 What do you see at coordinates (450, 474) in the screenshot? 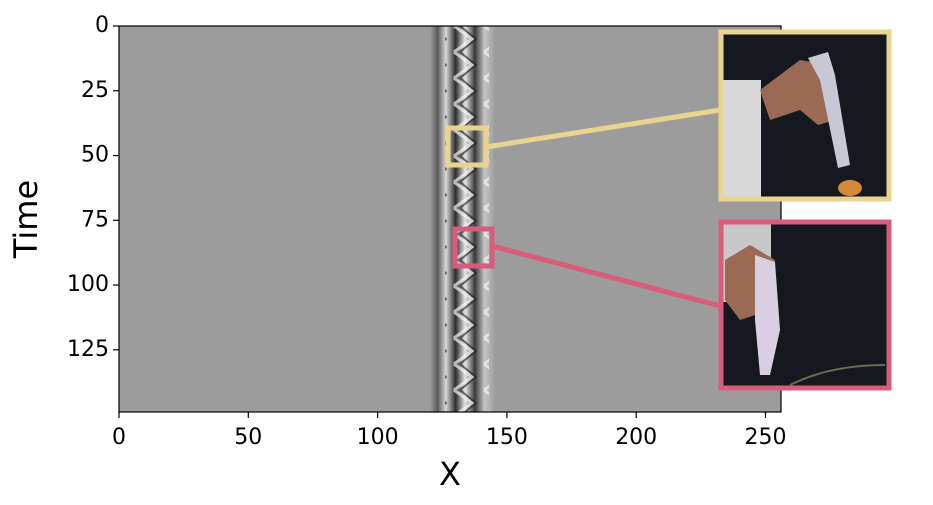
I see `x-axis-label: X` at bounding box center [450, 474].